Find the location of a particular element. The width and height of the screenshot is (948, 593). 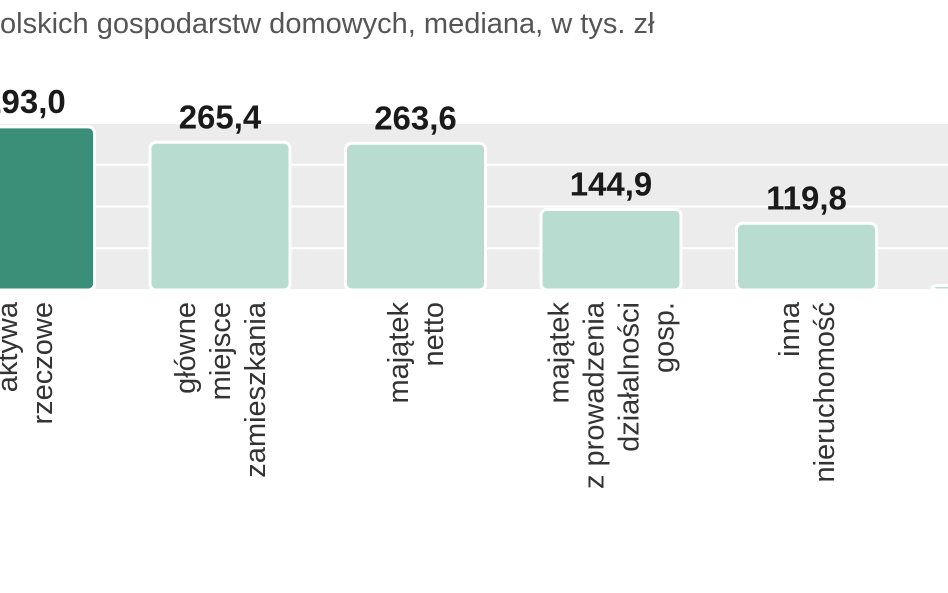

value-label: 119,8 is located at coordinates (806, 197).